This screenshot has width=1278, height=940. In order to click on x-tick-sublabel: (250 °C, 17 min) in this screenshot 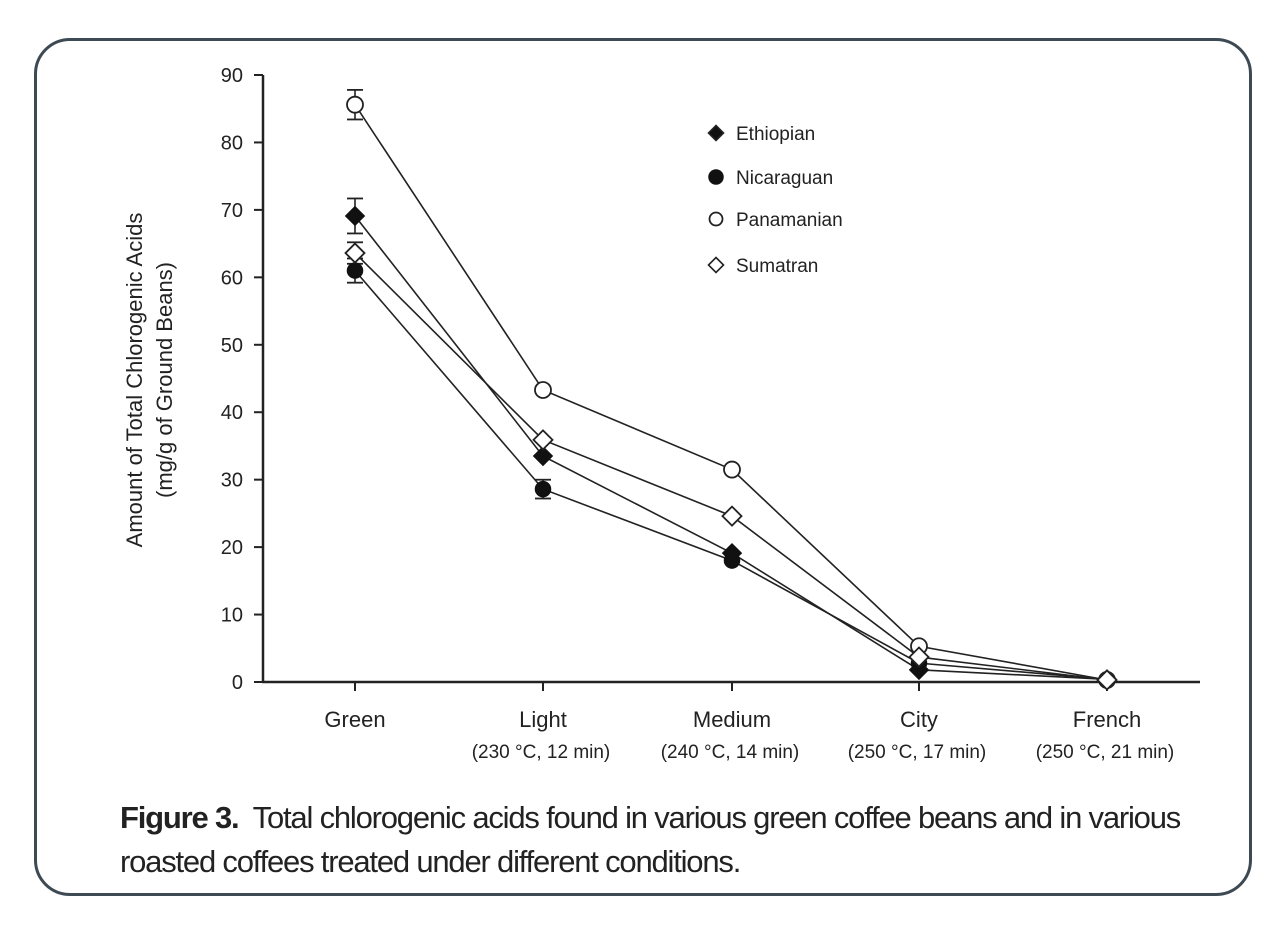, I will do `click(917, 752)`.